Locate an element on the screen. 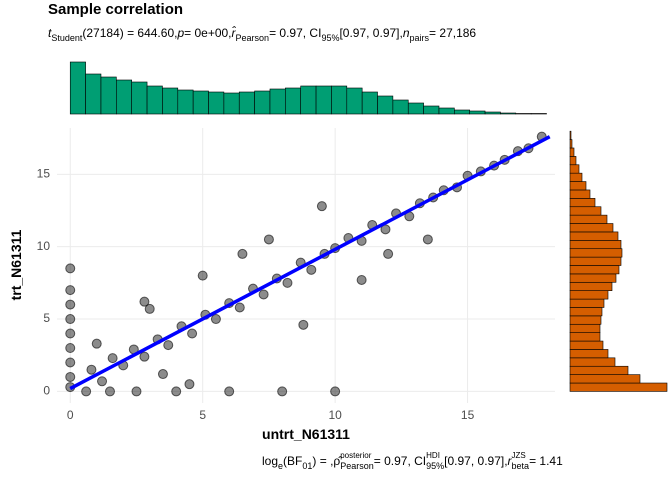  y-tick-label: 10 is located at coordinates (44, 246).